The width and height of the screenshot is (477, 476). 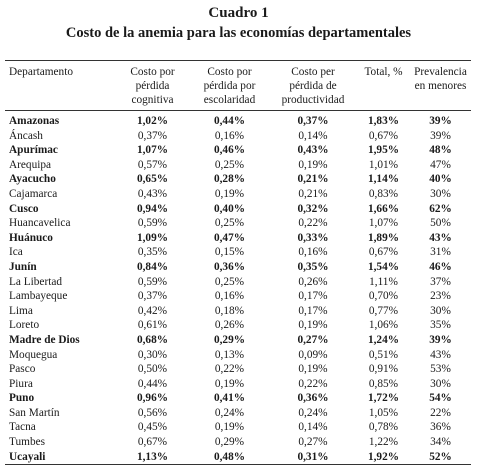 I want to click on header-prevalencia: Prevalencia en menores, so click(x=440, y=86).